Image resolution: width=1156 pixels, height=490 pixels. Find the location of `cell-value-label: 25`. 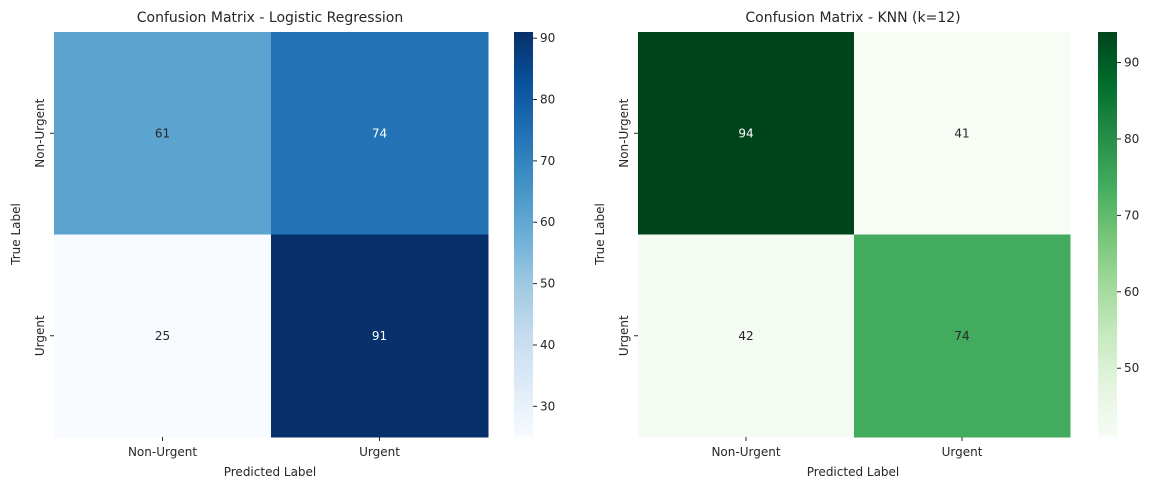

cell-value-label: 25 is located at coordinates (162, 336).